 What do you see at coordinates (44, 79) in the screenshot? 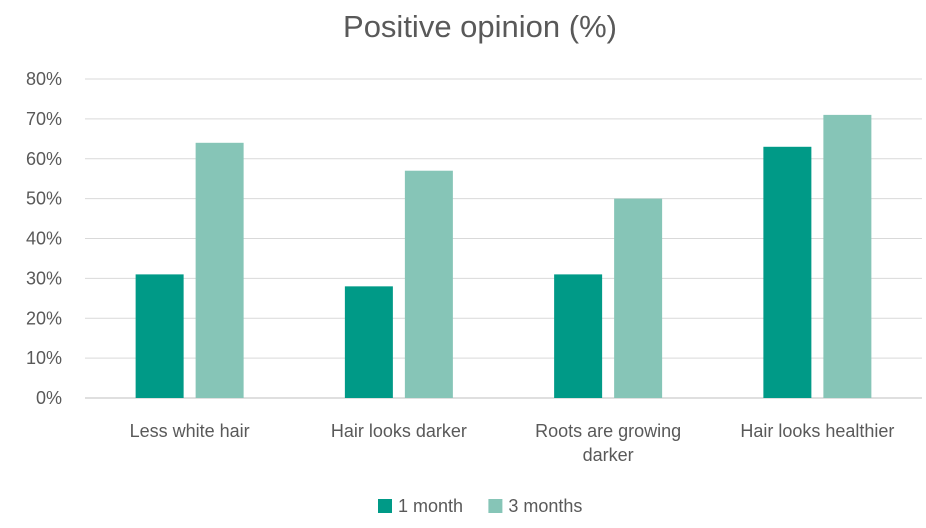
I see `y-tick-label: 80%` at bounding box center [44, 79].